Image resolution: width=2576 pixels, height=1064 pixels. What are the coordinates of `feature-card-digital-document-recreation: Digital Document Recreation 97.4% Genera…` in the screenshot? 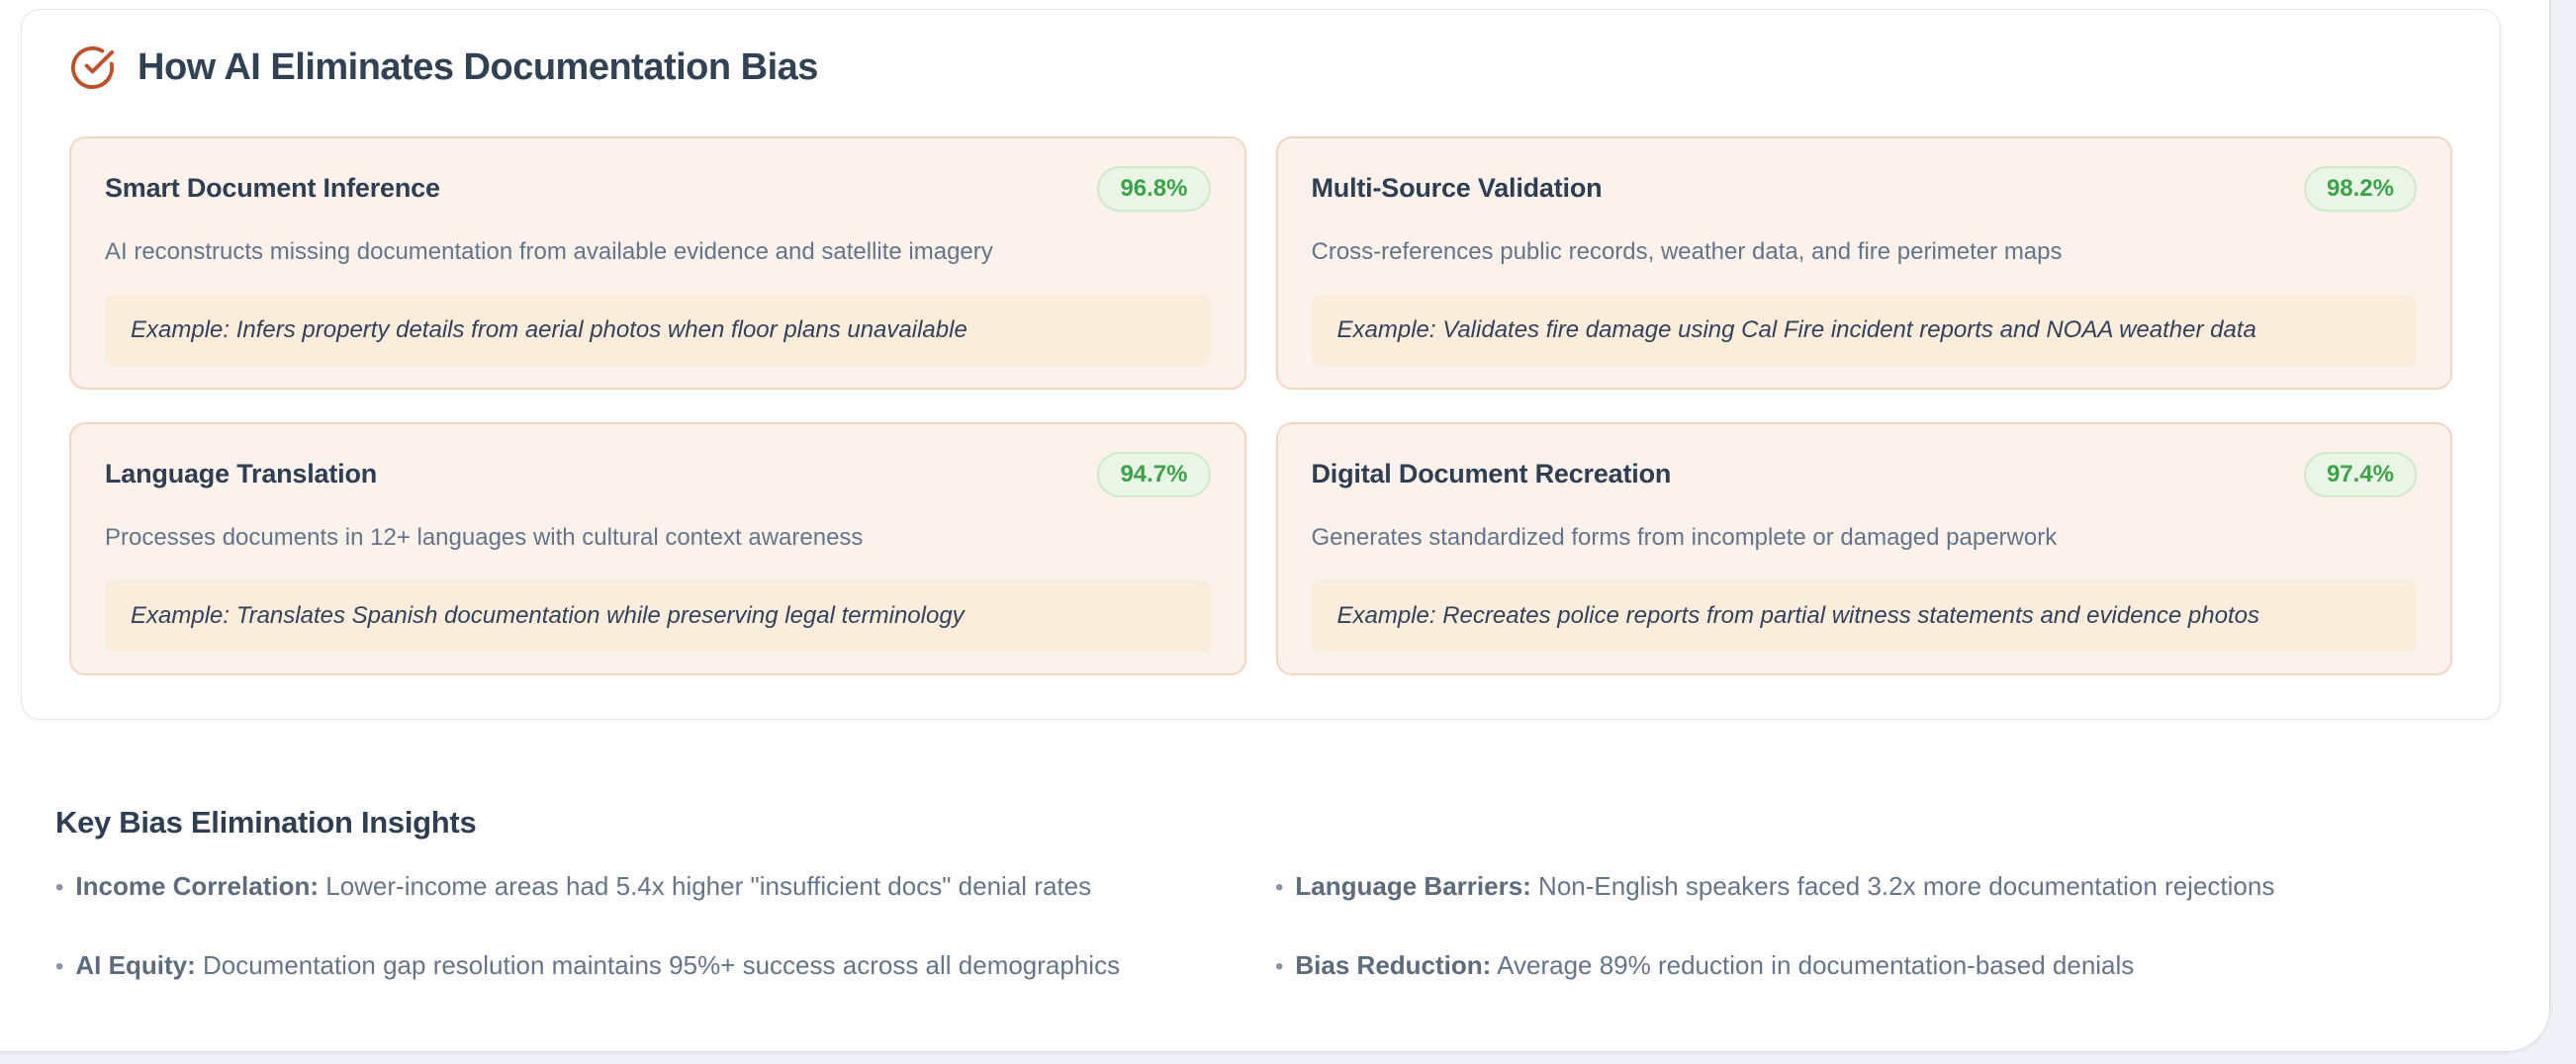 It's located at (1863, 548).